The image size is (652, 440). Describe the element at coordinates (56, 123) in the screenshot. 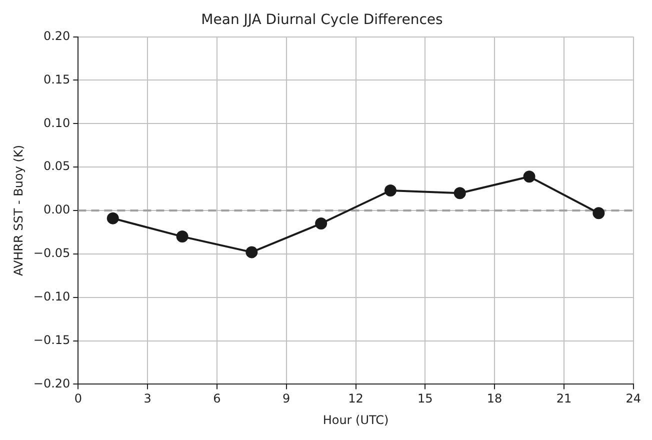

I see `y-tick-label: 0.10` at that location.